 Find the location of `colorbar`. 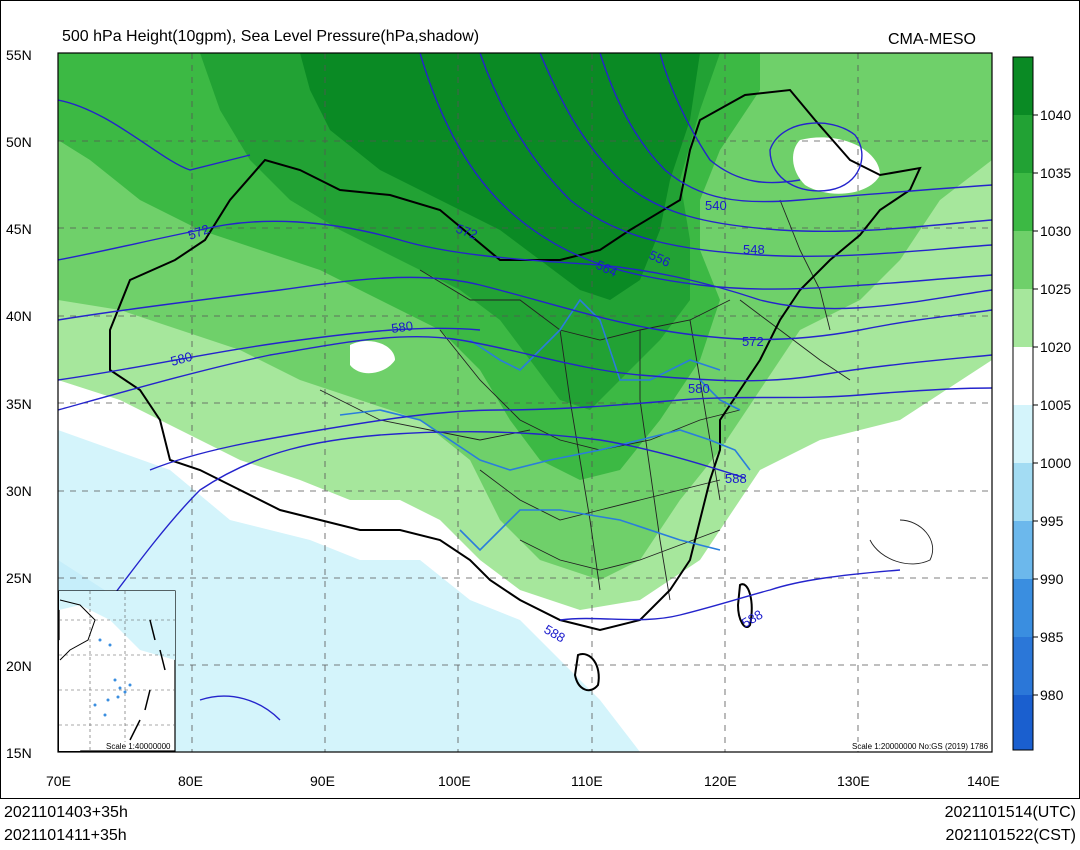

colorbar is located at coordinates (1025, 403).